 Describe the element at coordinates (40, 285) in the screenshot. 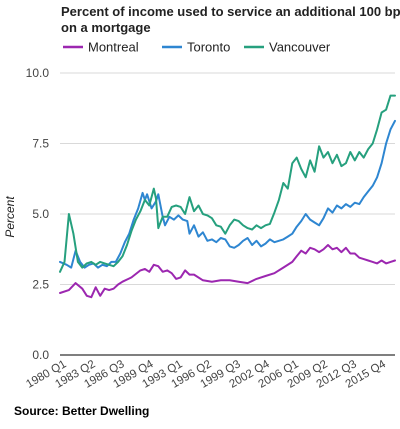

I see `y-tick-label: 2.5` at that location.